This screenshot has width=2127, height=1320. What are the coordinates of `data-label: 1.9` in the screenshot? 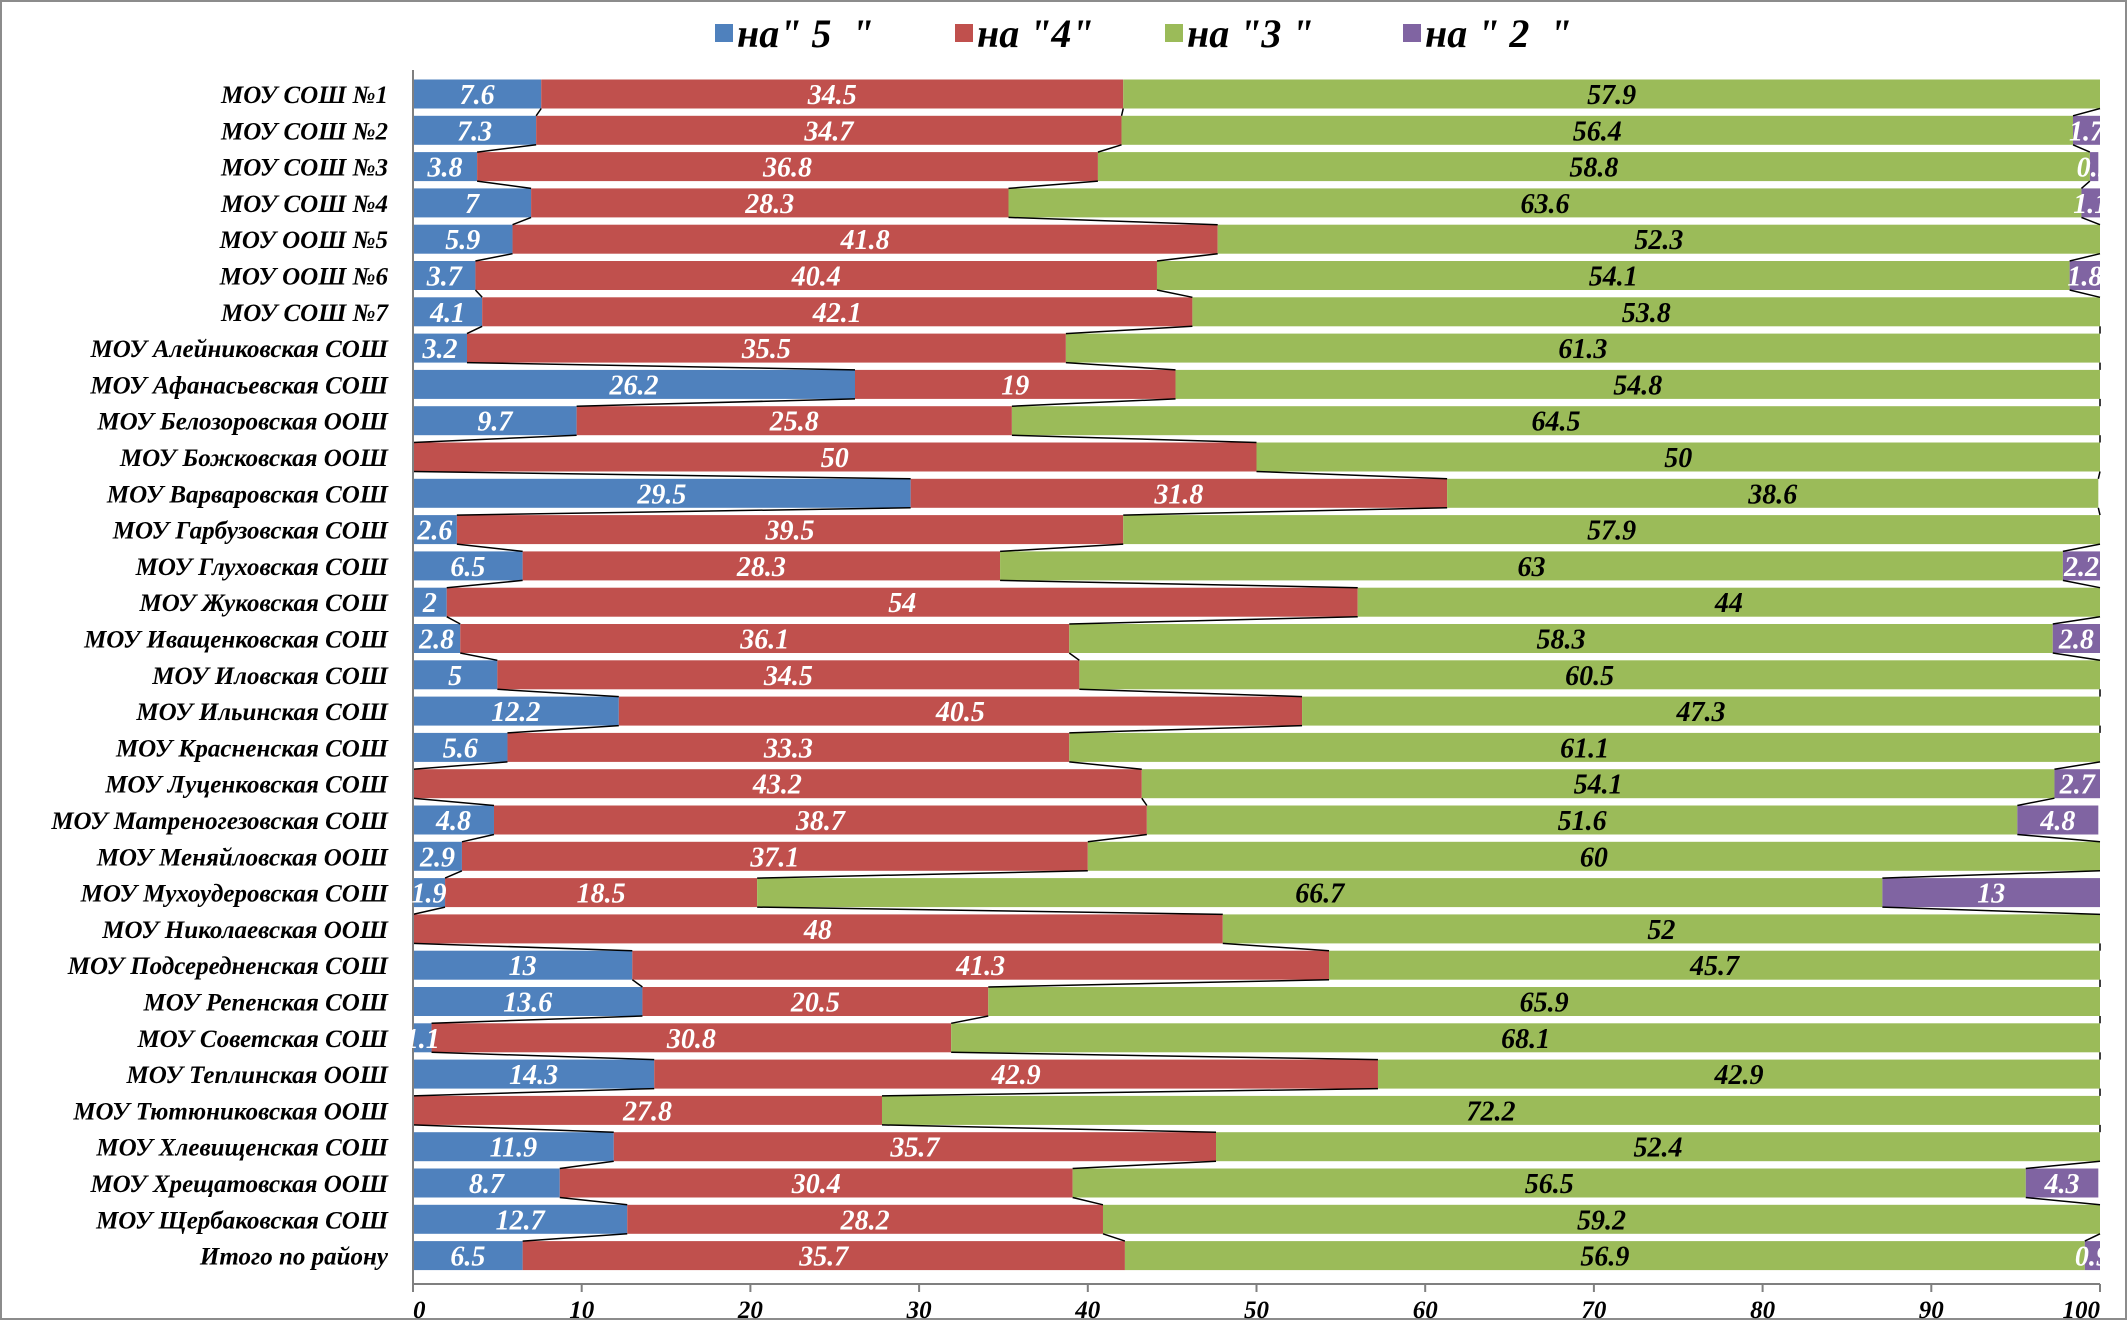 It's located at (429, 894).